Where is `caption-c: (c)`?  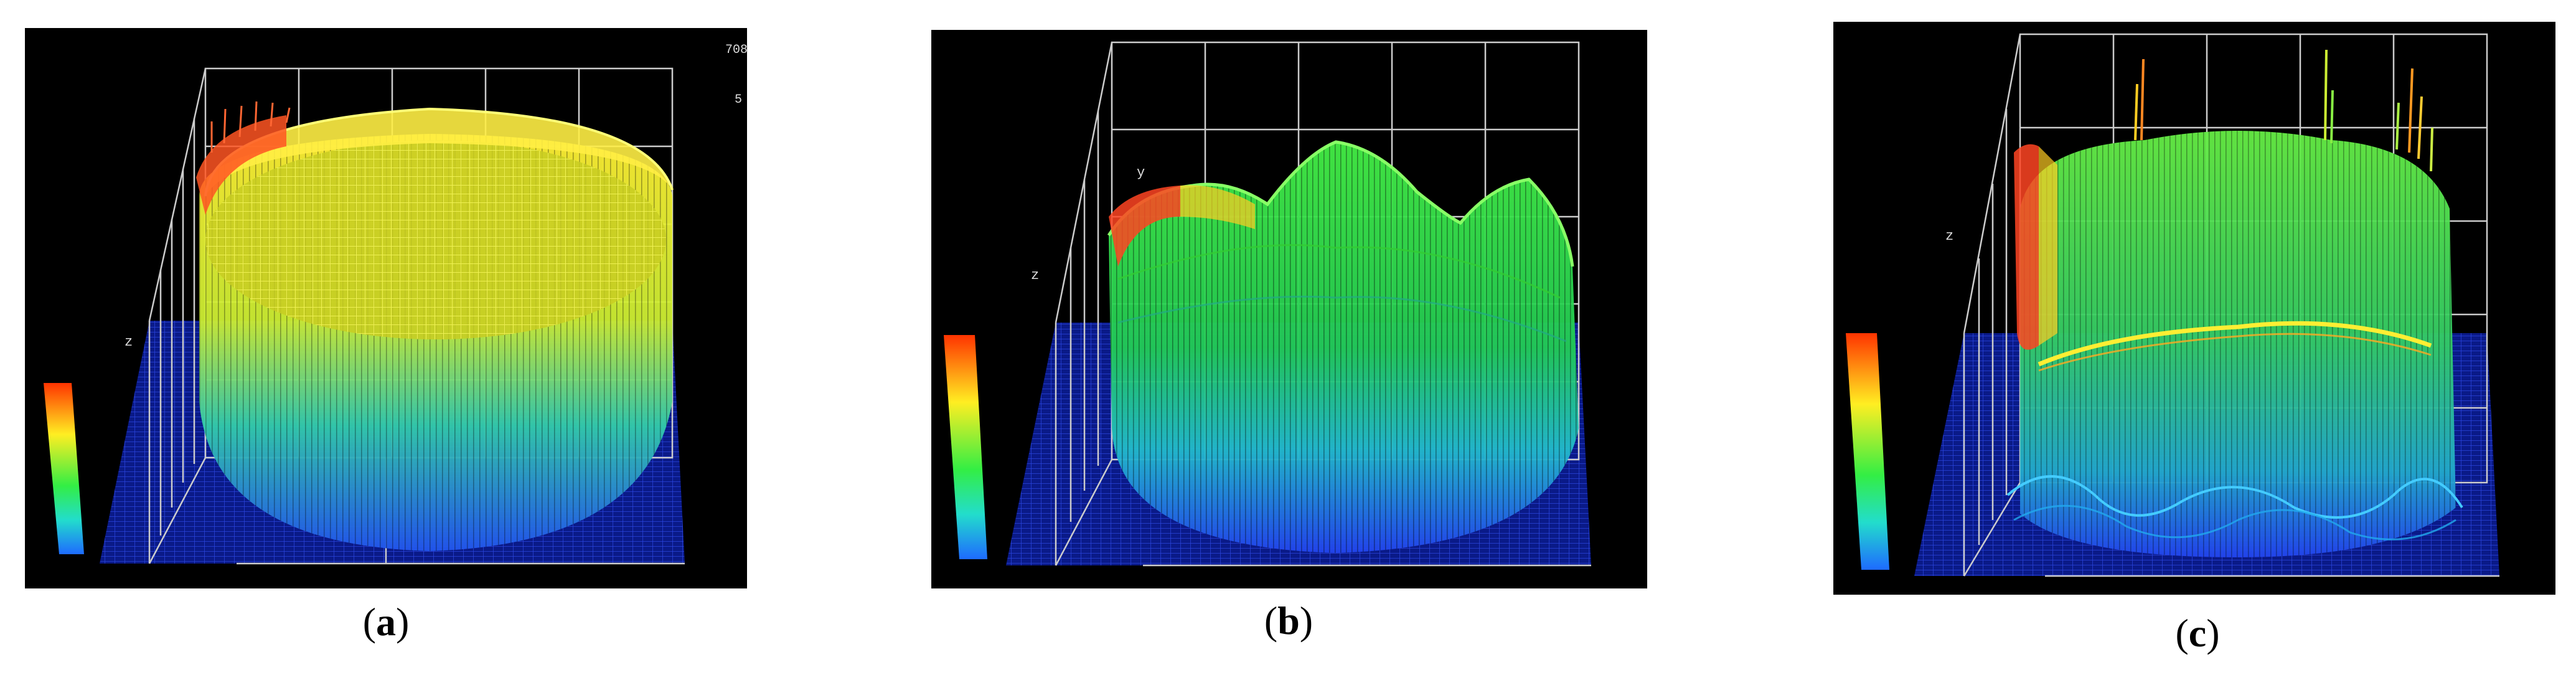
caption-c: (c) is located at coordinates (2197, 633).